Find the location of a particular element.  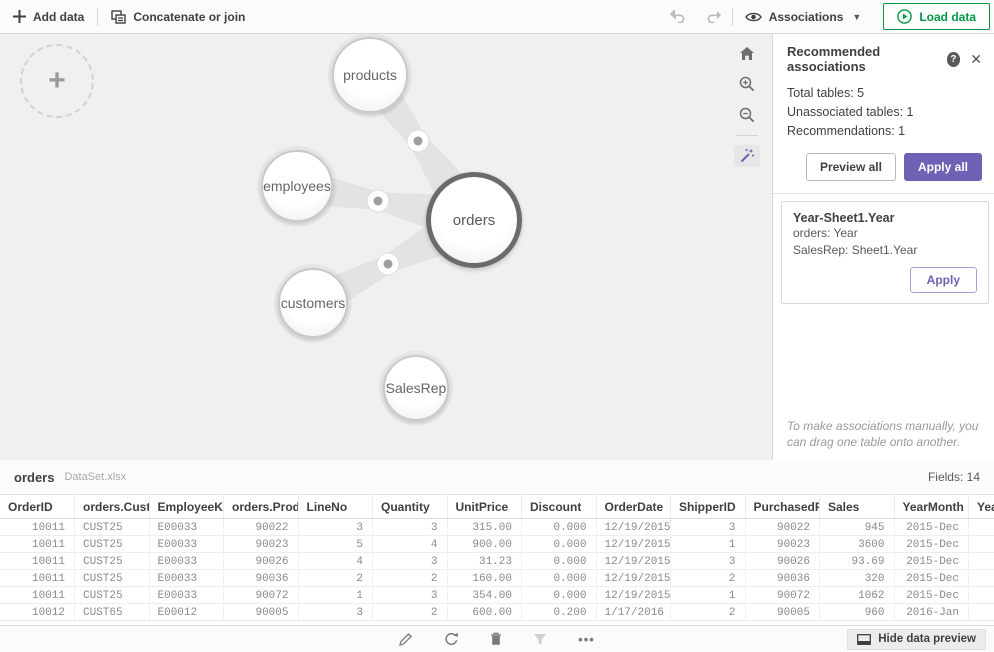

zoom-in-button is located at coordinates (747, 84).